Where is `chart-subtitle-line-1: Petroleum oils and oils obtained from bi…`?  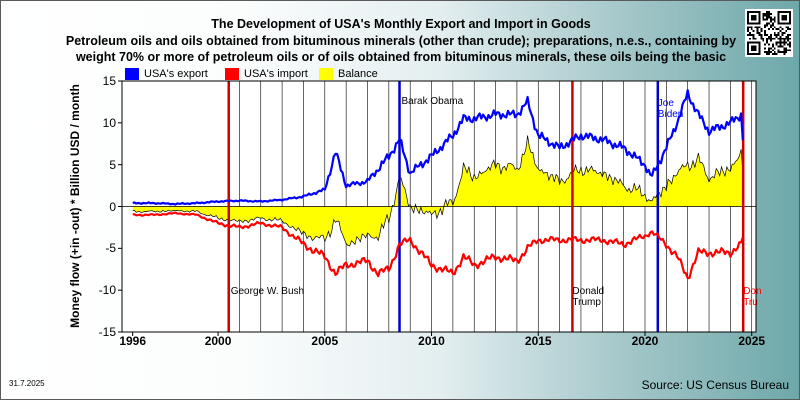
chart-subtitle-line-1: Petroleum oils and oils obtained from bi… is located at coordinates (401, 41).